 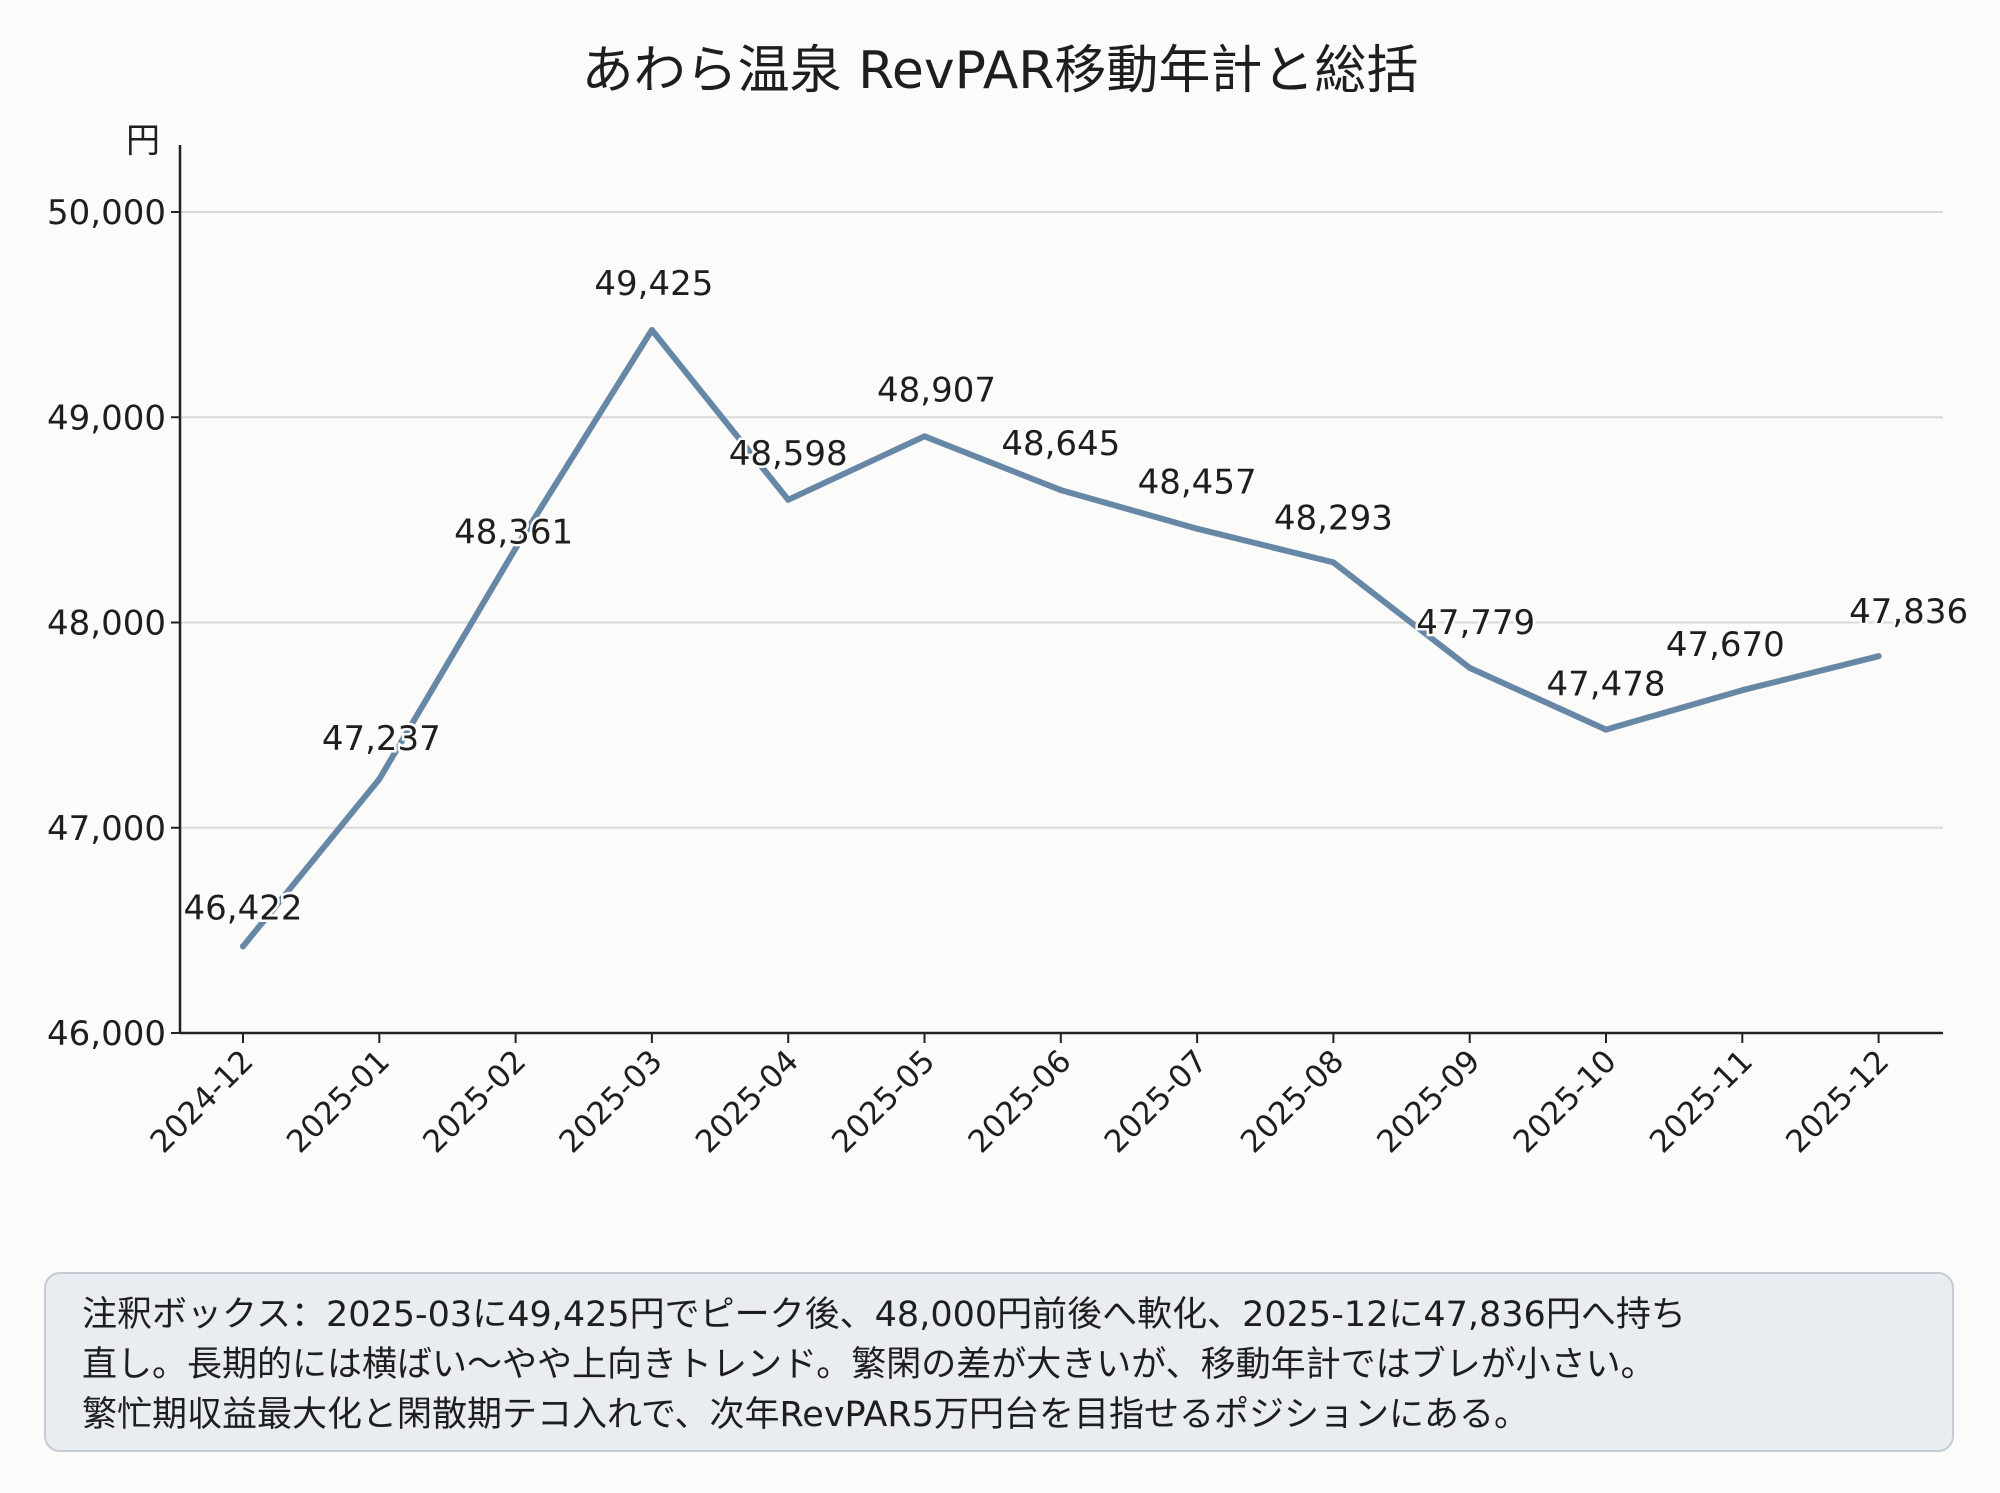 I want to click on y-axis-ticks: 46,000 47,000 48,000 49,000 50,000, so click(x=113, y=623).